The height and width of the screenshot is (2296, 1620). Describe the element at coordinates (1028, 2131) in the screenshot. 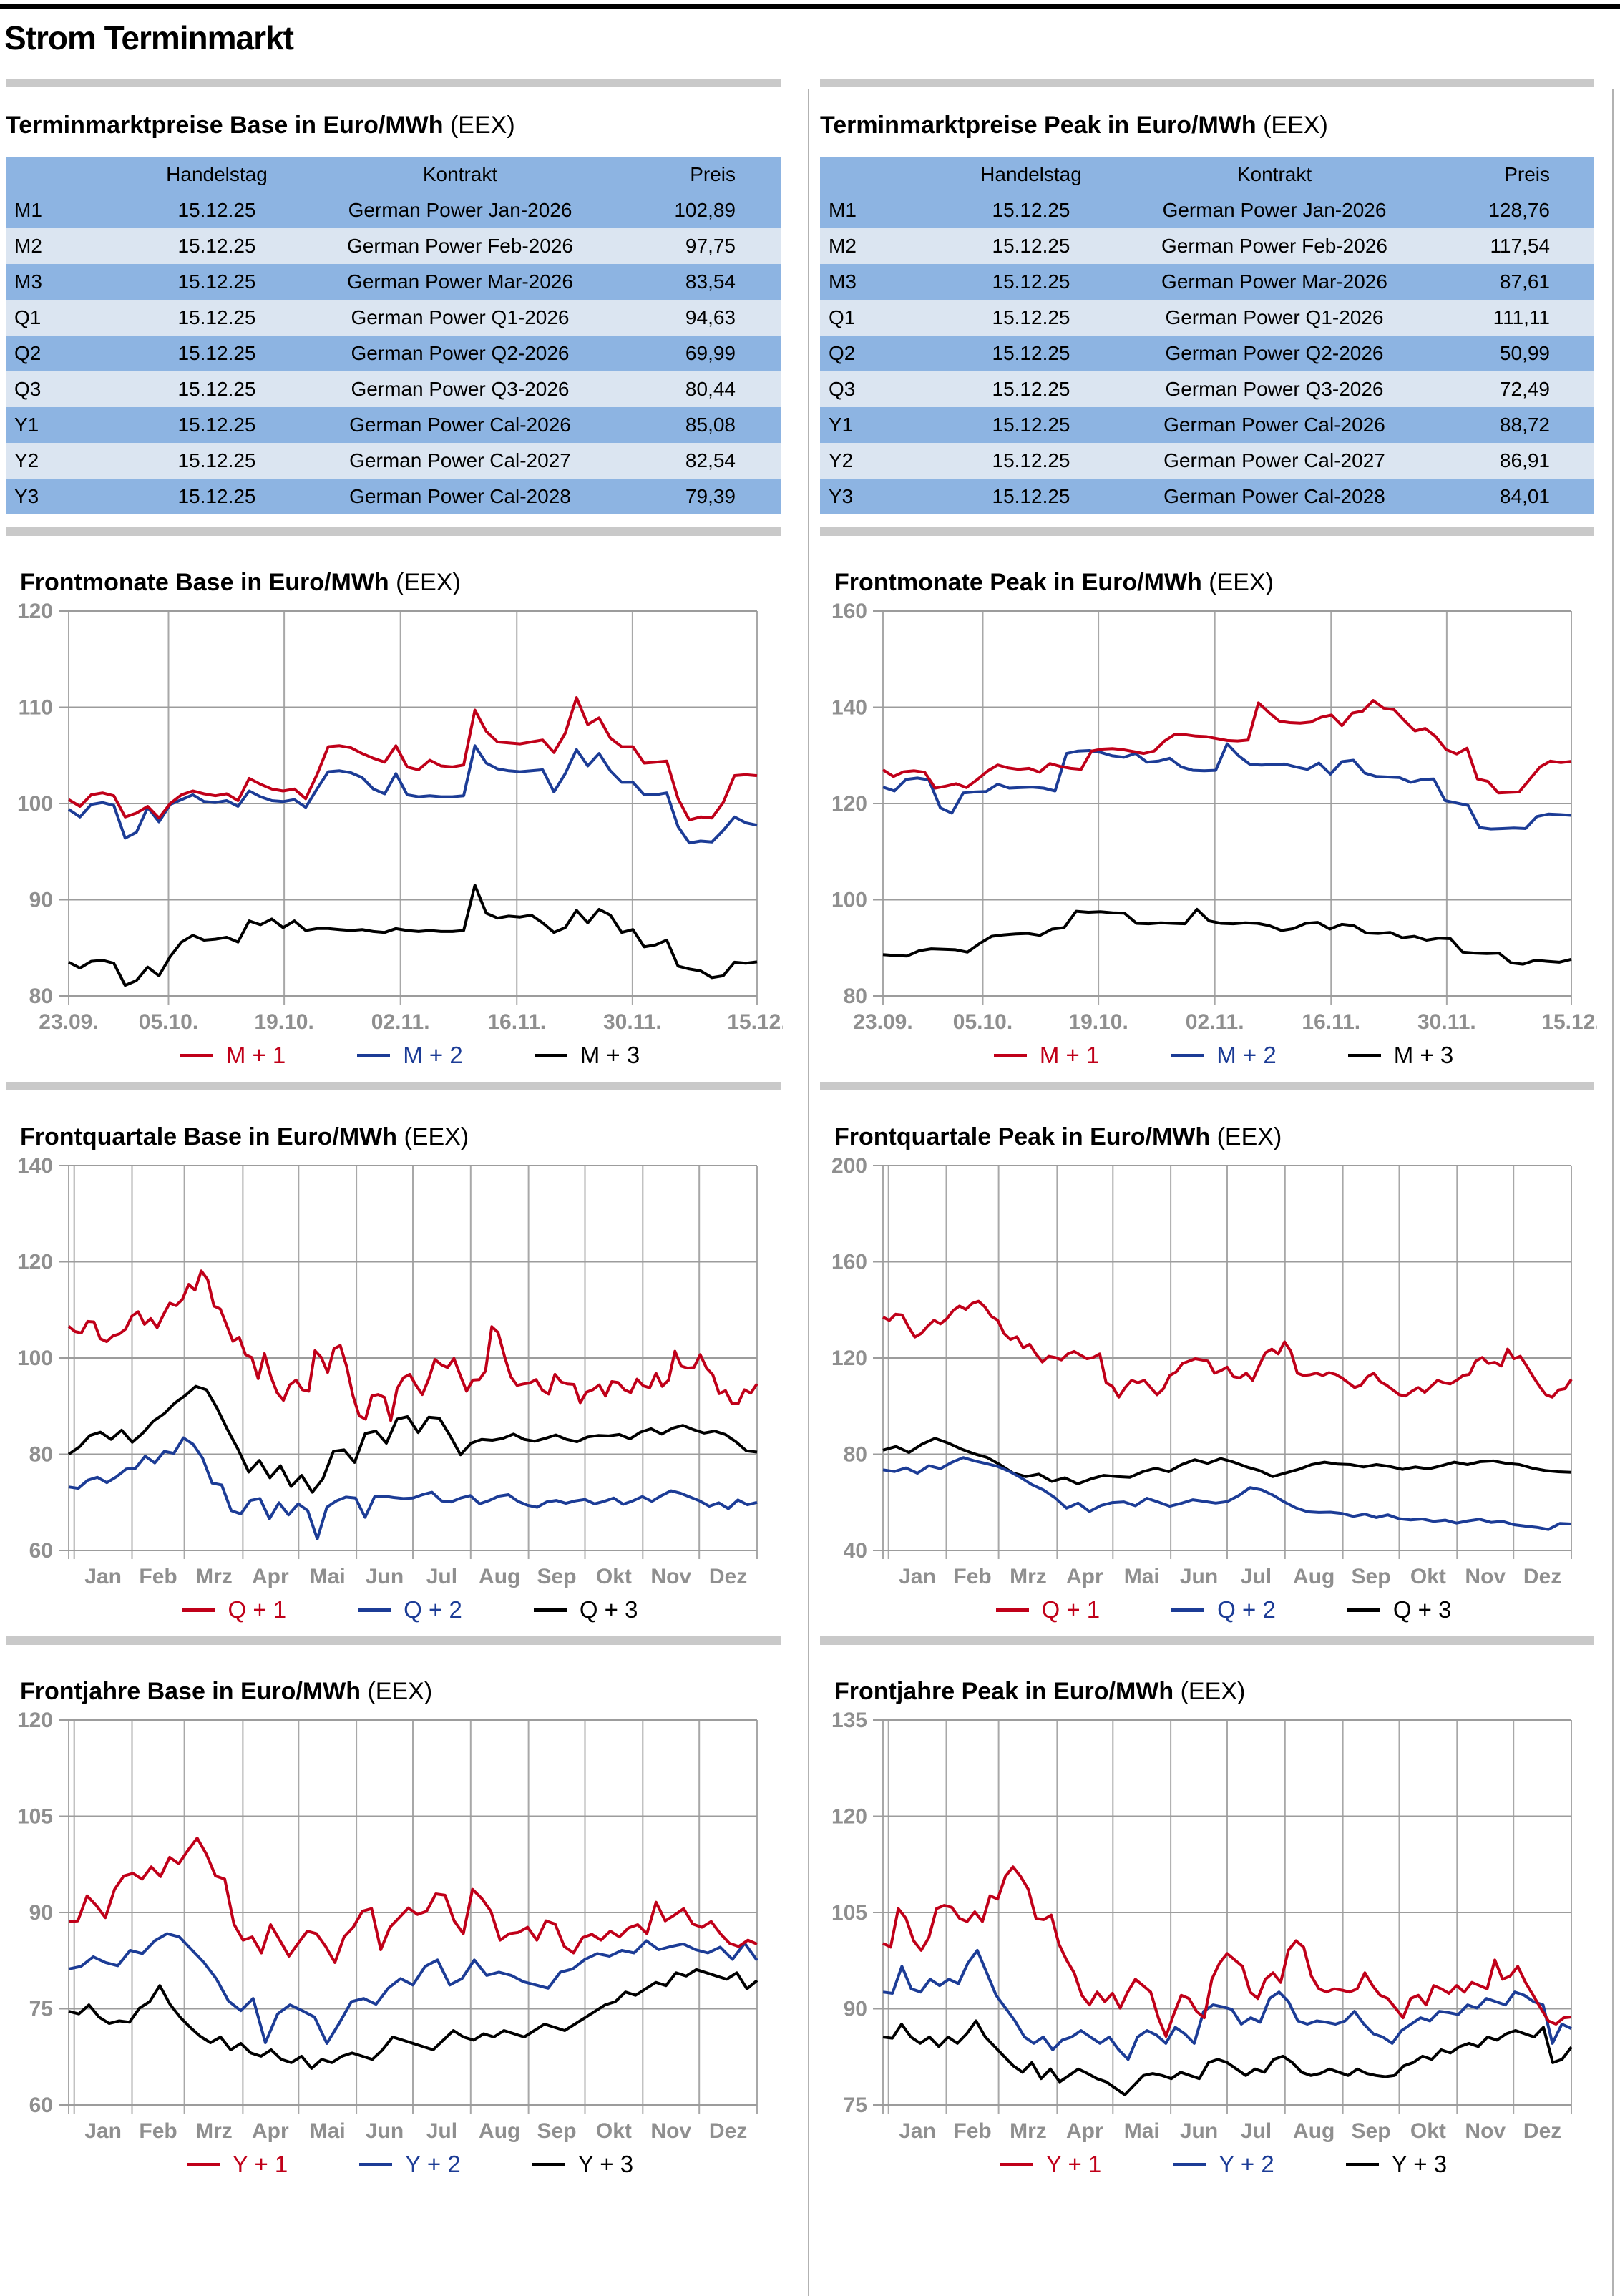

I see `svg-text: Mrz` at that location.